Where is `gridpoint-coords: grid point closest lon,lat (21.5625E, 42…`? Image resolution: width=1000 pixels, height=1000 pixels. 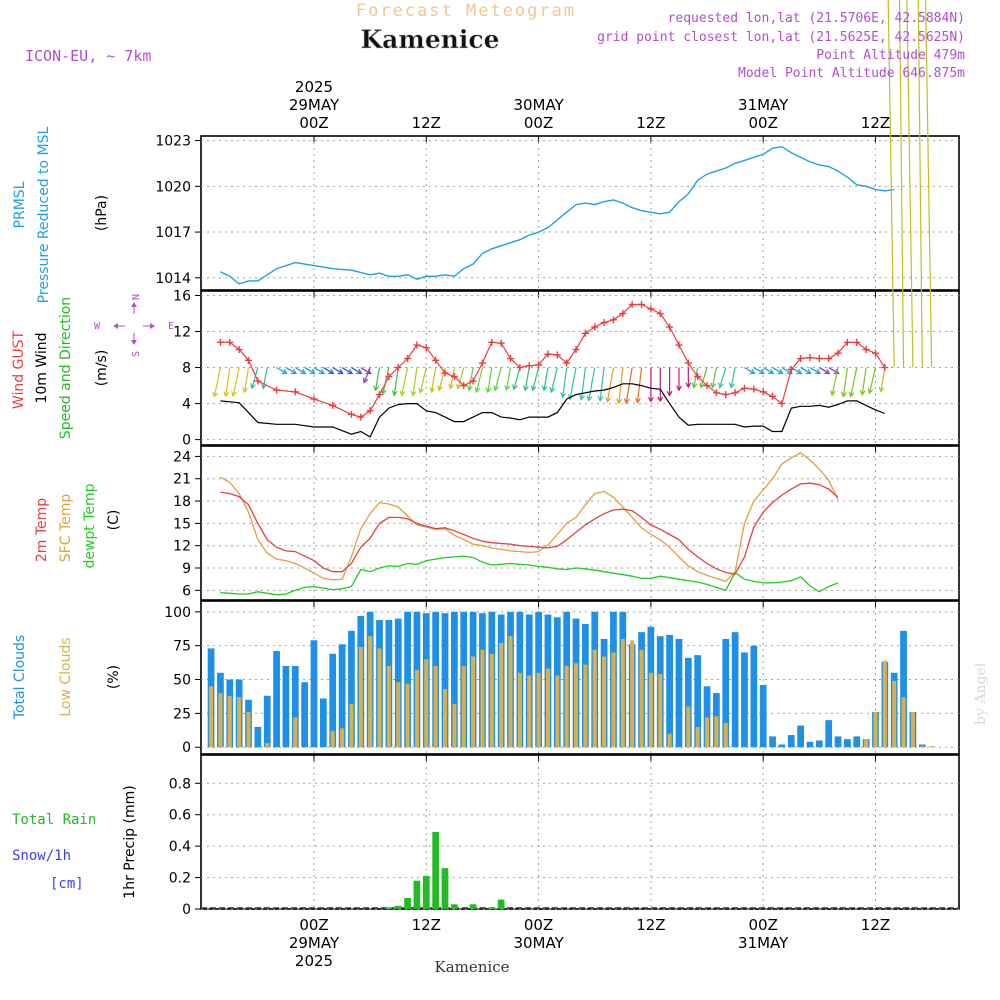
gridpoint-coords: grid point closest lon,lat (21.5625E, 42… is located at coordinates (781, 37).